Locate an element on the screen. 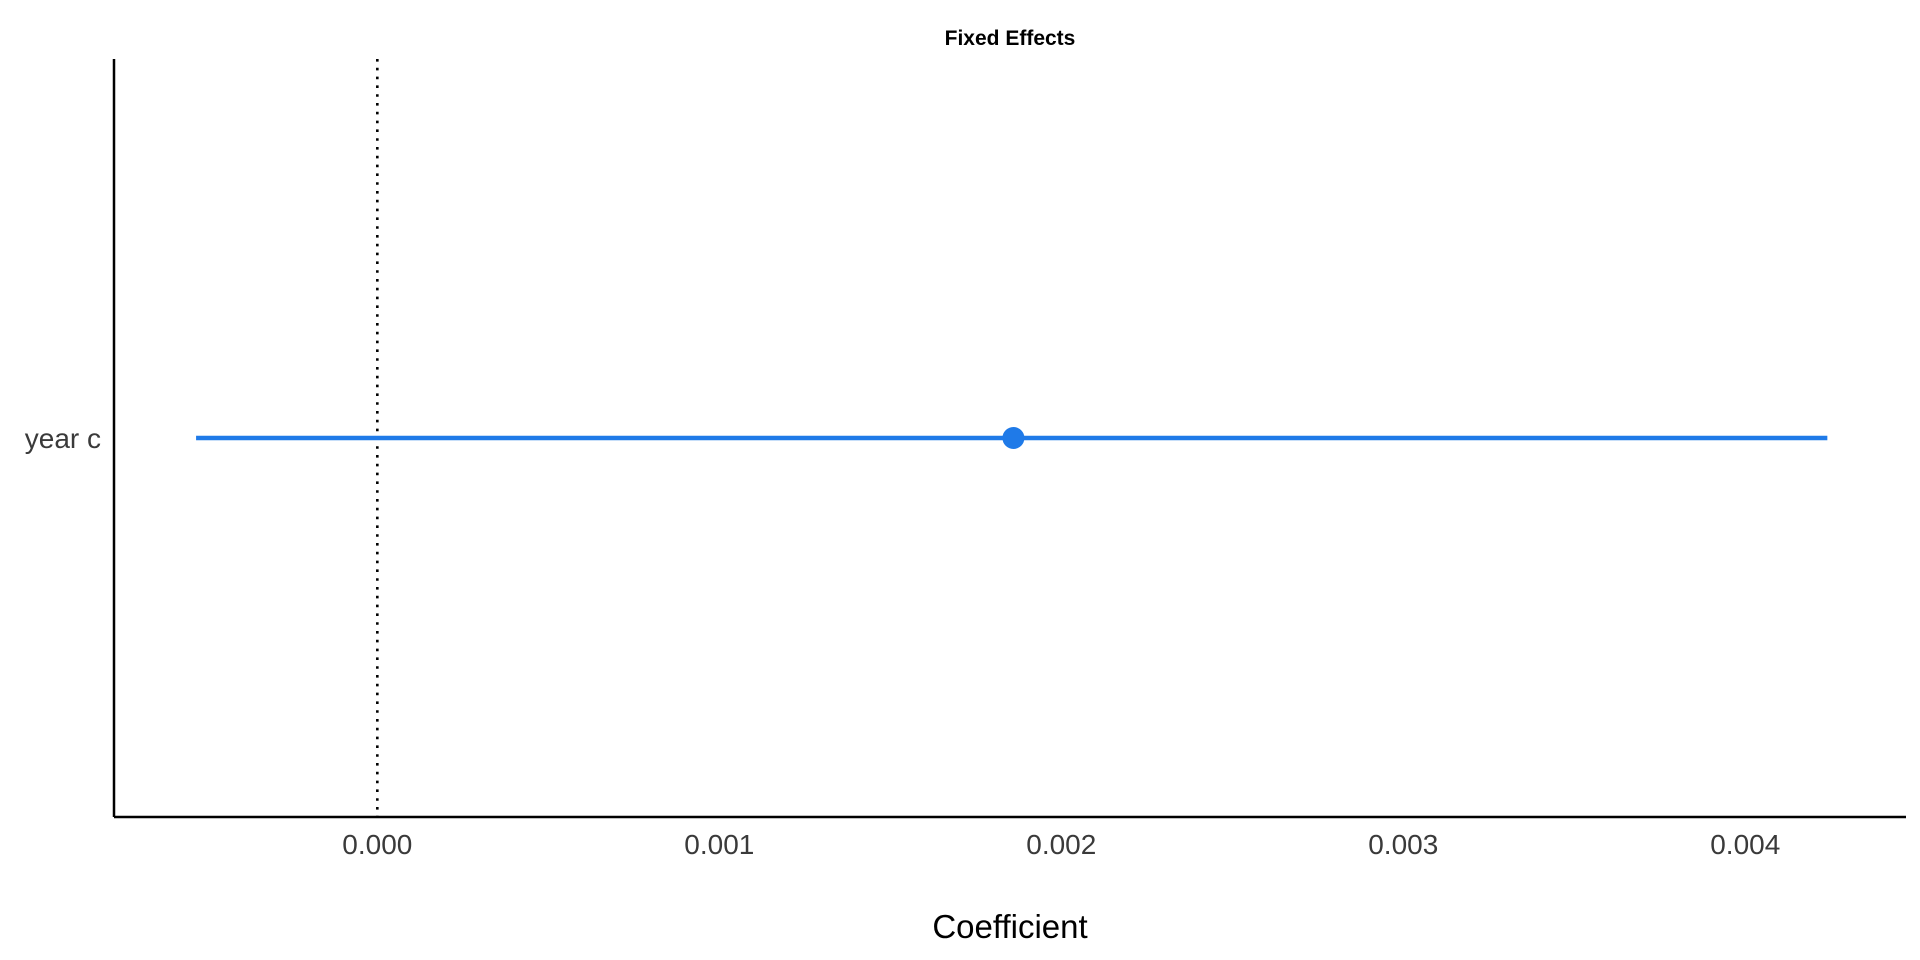  x-axis-ticks: 0.000 0.001 0.002 0.003 0.004 is located at coordinates (1061, 844).